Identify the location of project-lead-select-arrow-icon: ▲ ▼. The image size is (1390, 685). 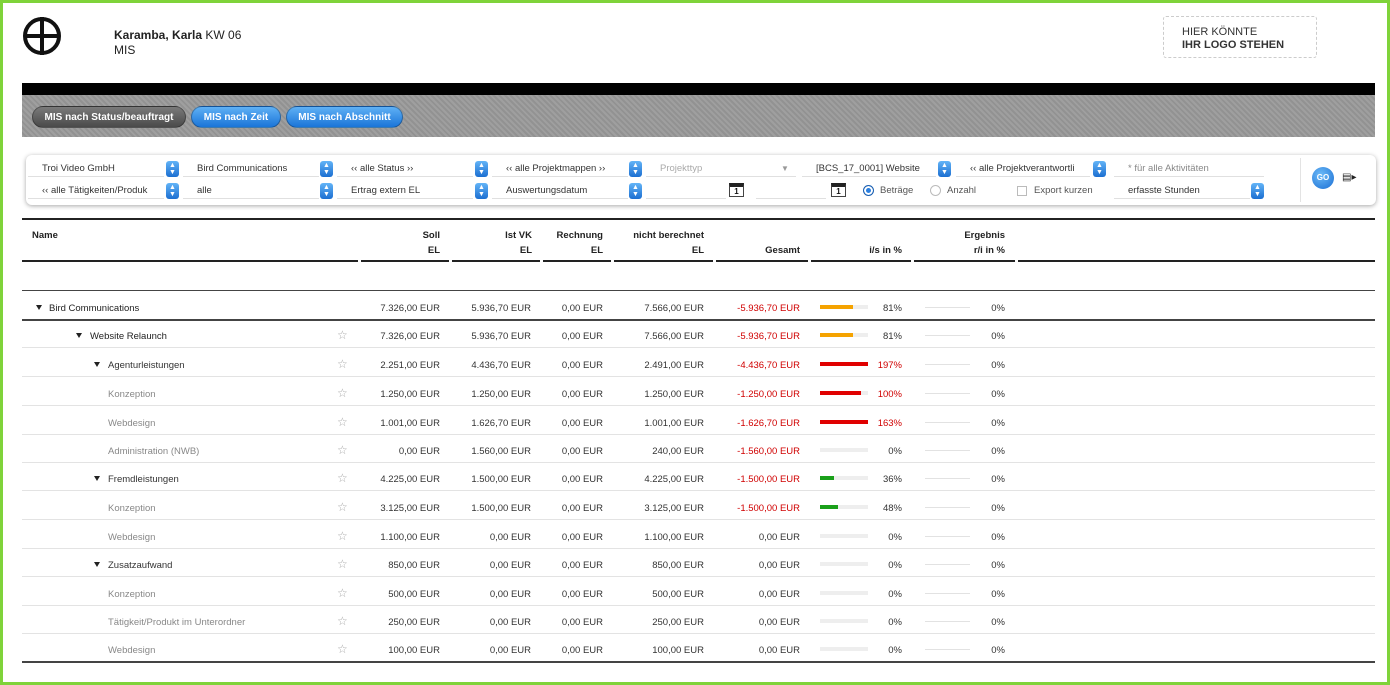
(1099, 169).